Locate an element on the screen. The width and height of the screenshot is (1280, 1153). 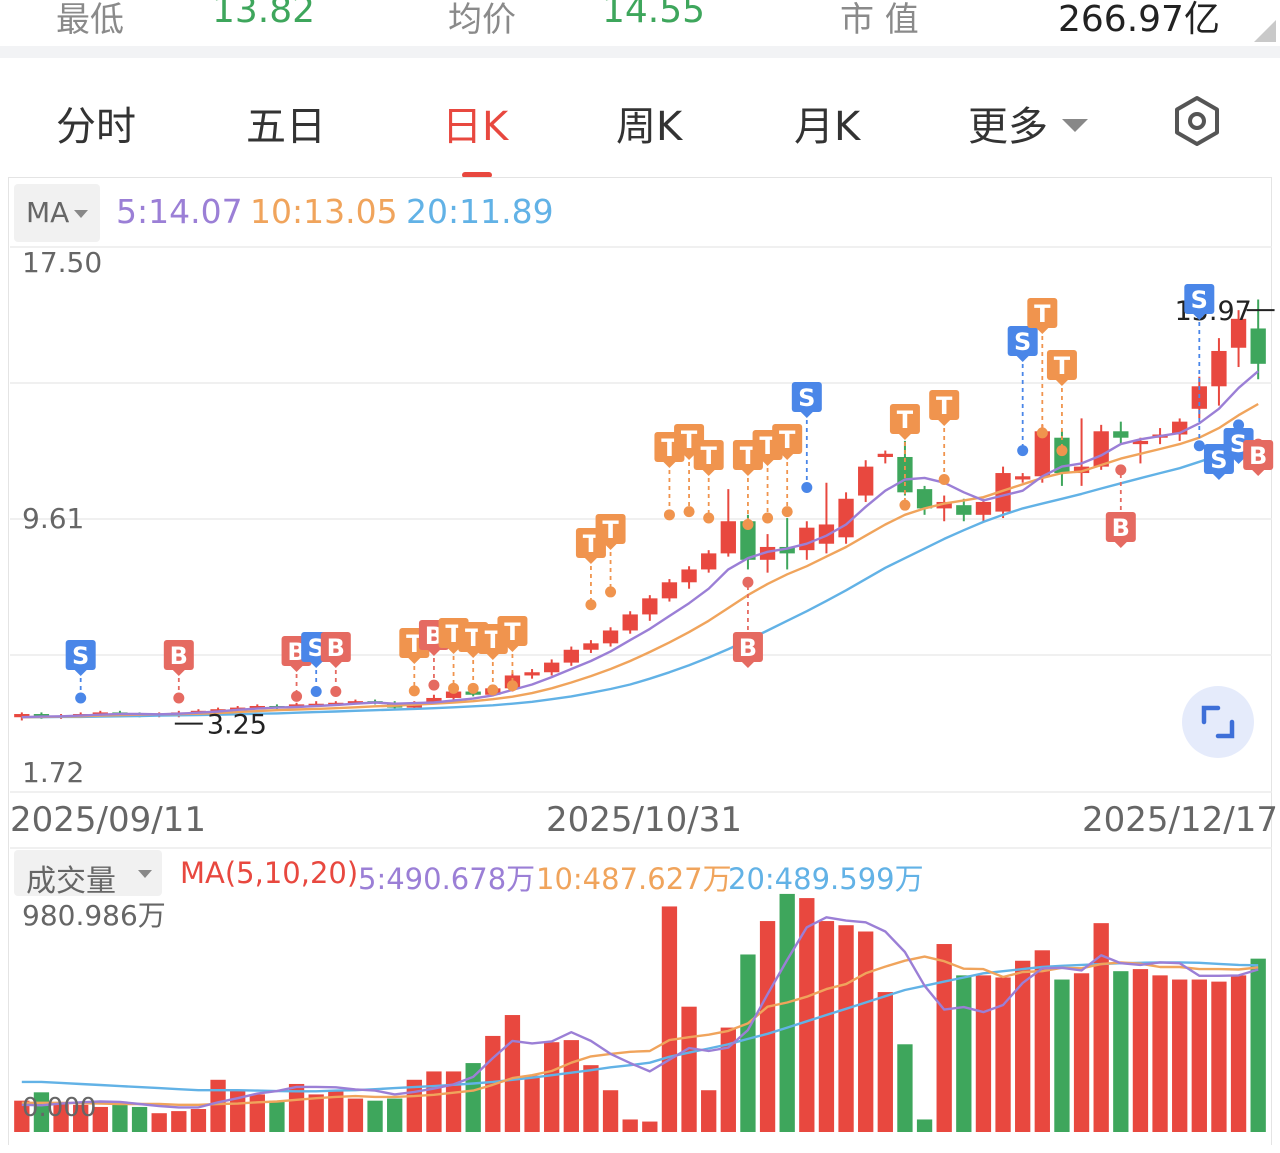
buy-marker-pointer is located at coordinates (433, 653).